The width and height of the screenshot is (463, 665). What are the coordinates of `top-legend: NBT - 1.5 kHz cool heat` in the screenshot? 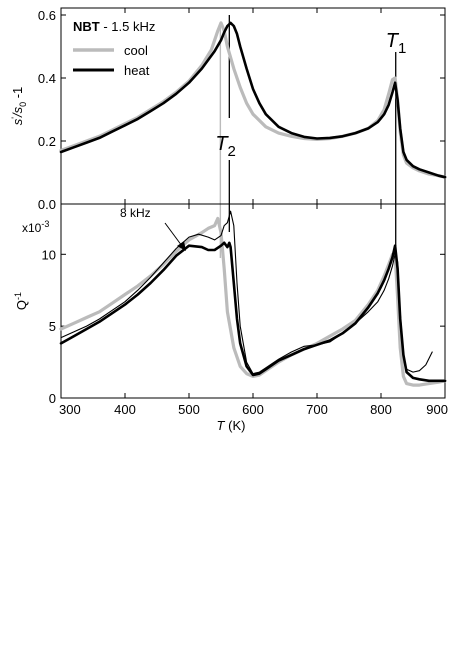 It's located at (114, 48).